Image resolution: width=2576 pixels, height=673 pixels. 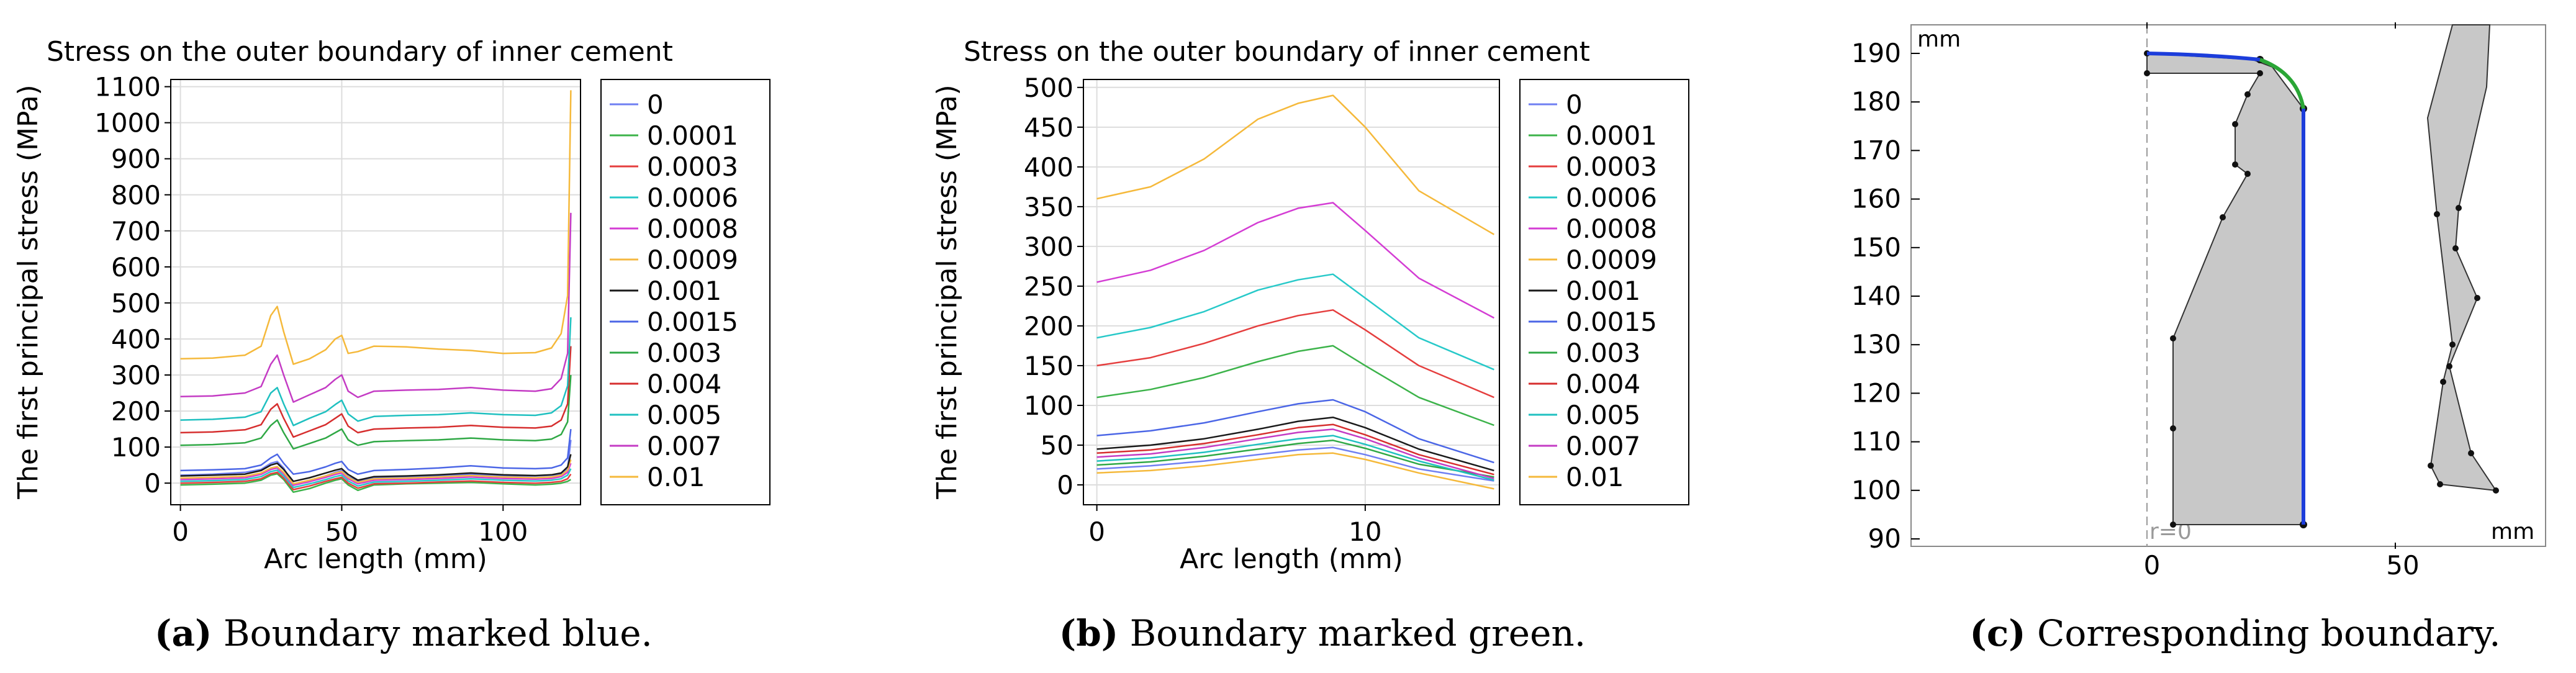 What do you see at coordinates (1057, 445) in the screenshot?
I see `y-tick-label: 50` at bounding box center [1057, 445].